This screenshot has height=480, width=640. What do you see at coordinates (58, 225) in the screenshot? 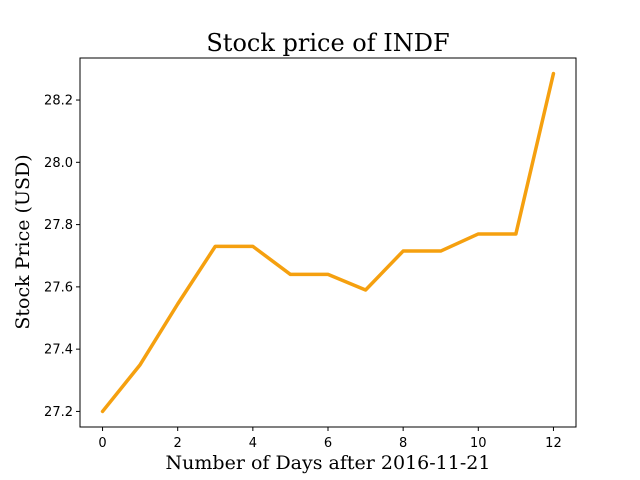
I see `y-tick-label: 27.8` at bounding box center [58, 225].